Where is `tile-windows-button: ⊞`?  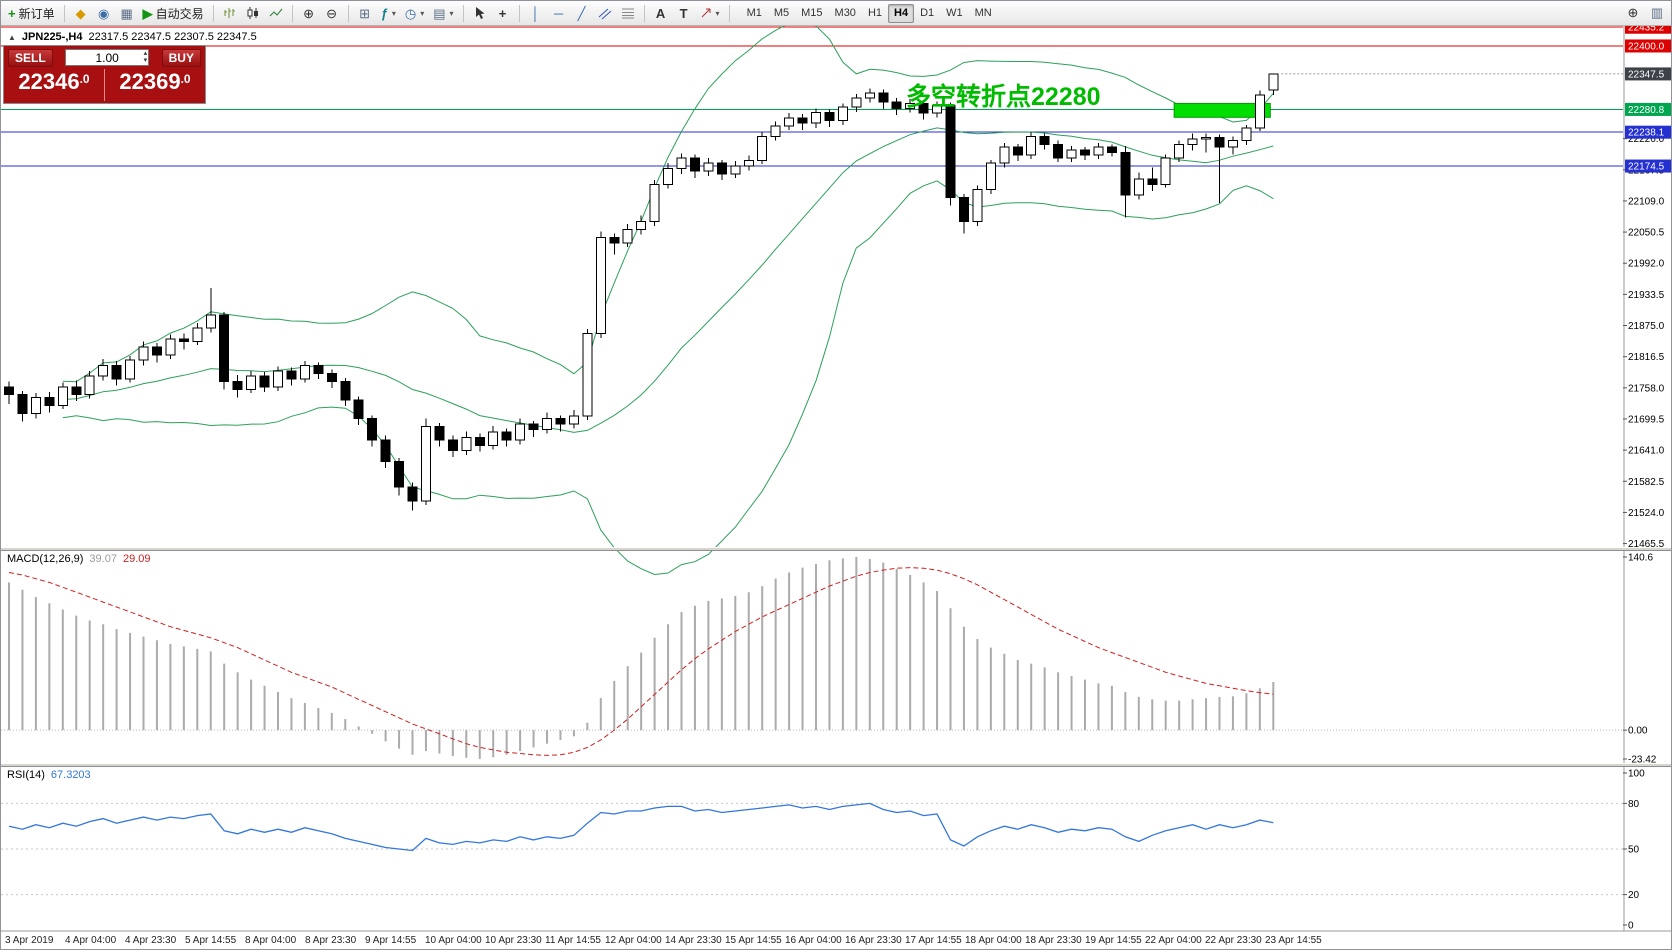 tile-windows-button: ⊞ is located at coordinates (365, 13).